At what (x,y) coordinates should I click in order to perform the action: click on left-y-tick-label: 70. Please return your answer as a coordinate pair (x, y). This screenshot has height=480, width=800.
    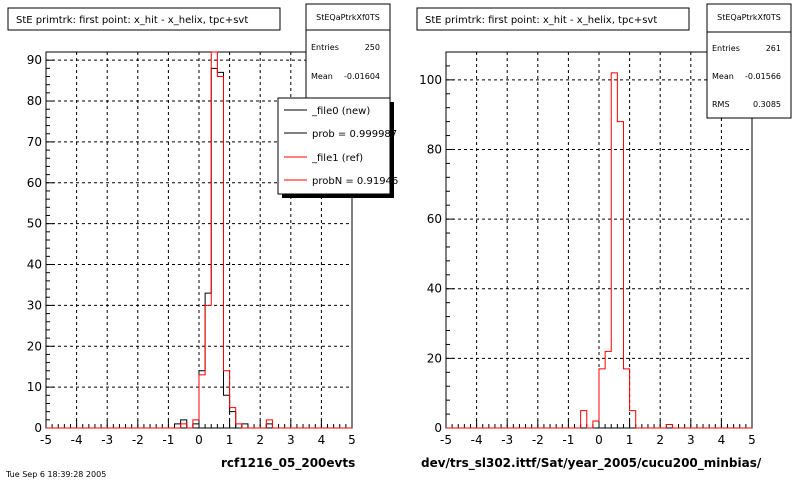
    Looking at the image, I should click on (34, 142).